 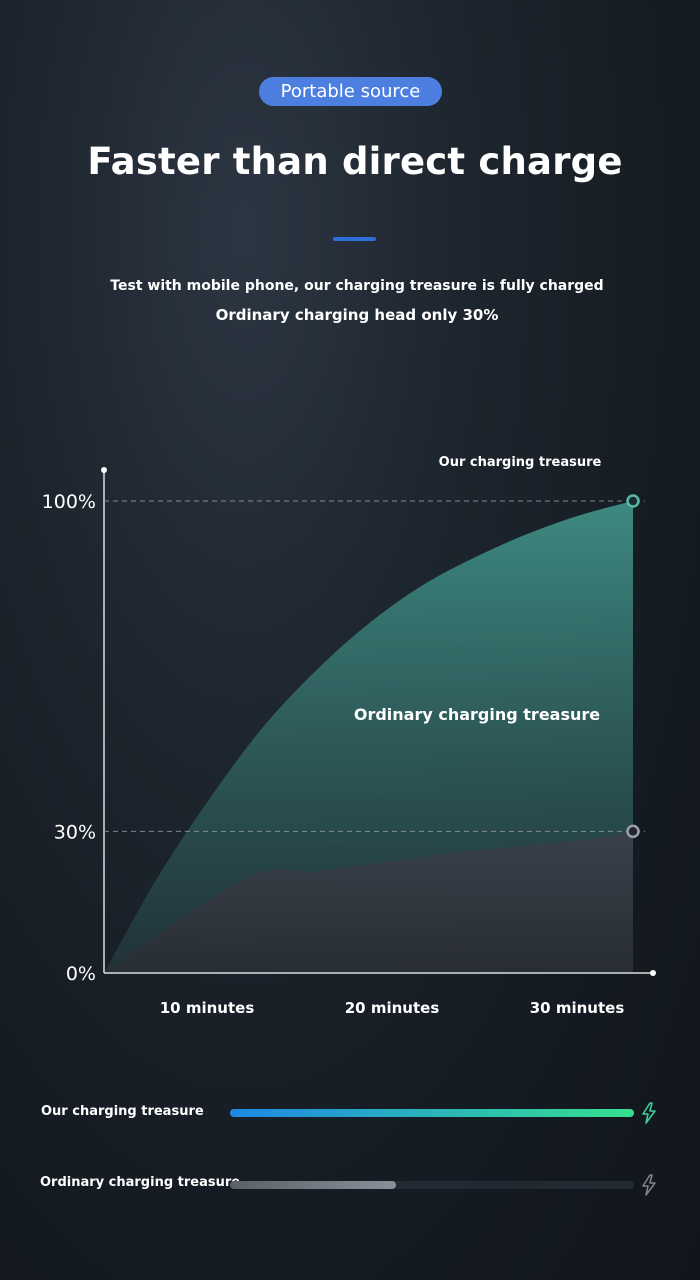 What do you see at coordinates (357, 315) in the screenshot?
I see `subtitle-line-2: Ordinary charging head only 30%` at bounding box center [357, 315].